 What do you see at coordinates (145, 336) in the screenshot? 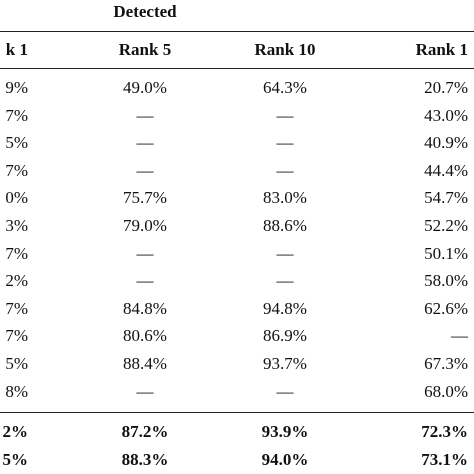
I see `table-cell: 80.6%` at bounding box center [145, 336].